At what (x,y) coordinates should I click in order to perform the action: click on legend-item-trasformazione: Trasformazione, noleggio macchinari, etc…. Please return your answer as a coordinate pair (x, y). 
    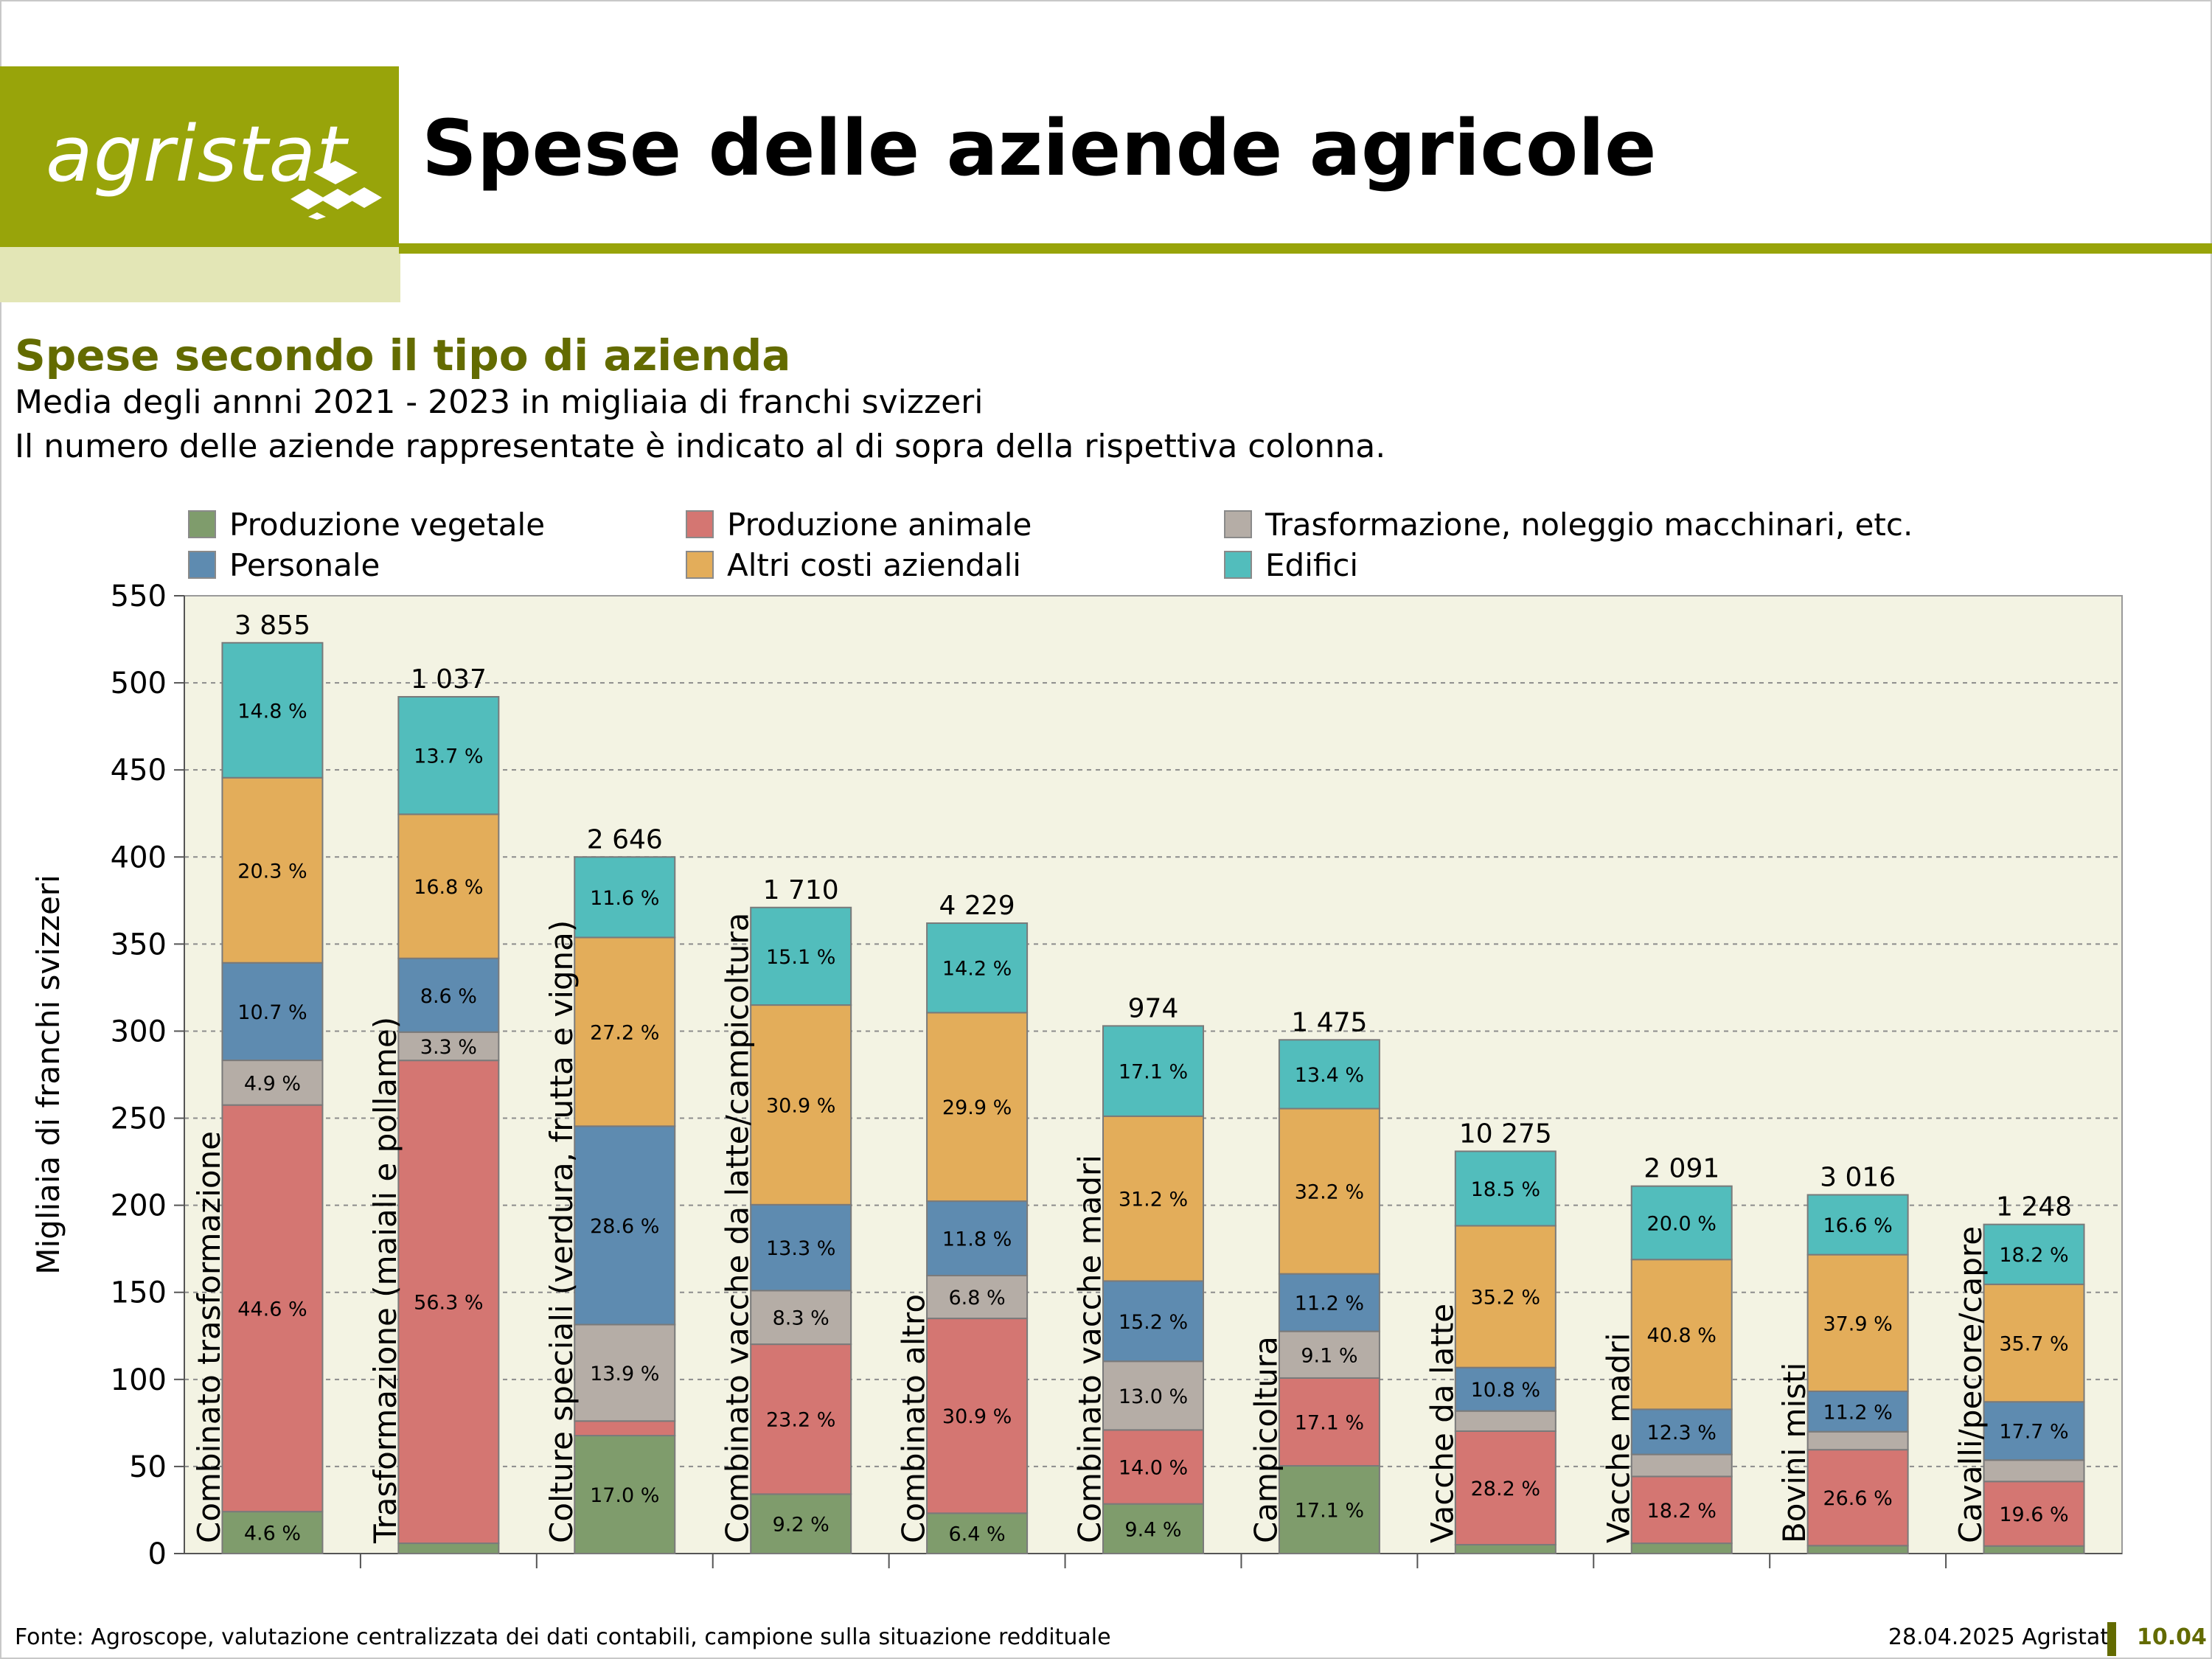
    Looking at the image, I should click on (1568, 524).